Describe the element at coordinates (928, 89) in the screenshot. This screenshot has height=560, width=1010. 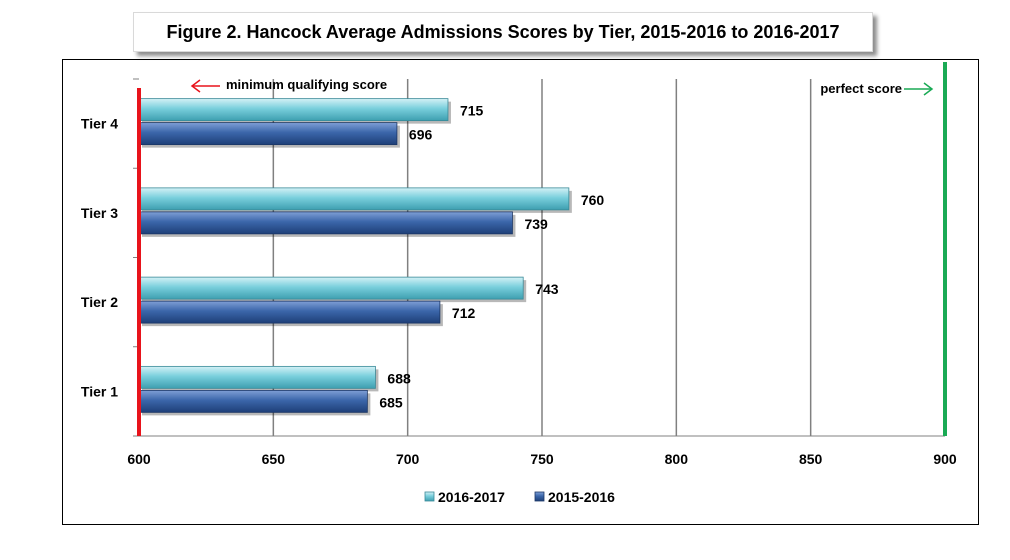
I see `arrow-right-icon` at that location.